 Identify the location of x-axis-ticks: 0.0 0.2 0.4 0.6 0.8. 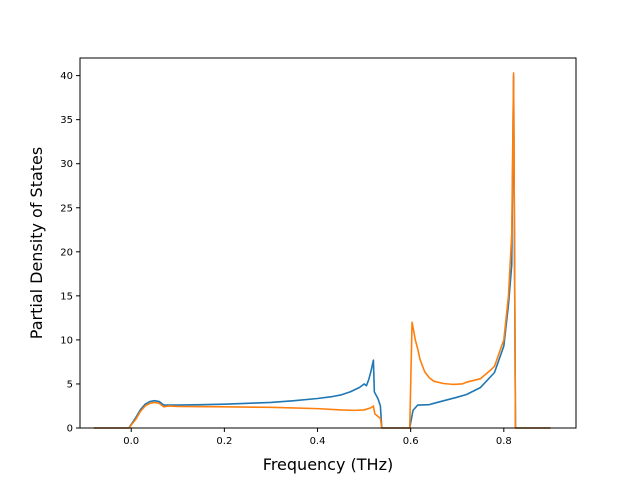
(317, 437).